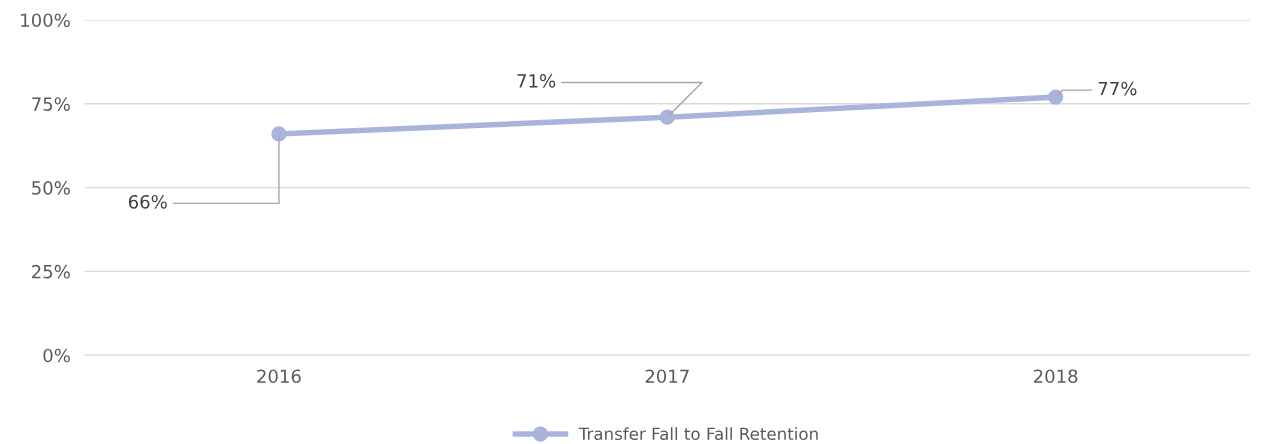  I want to click on legend-label: Transfer Fall to Fall Retention, so click(698, 434).